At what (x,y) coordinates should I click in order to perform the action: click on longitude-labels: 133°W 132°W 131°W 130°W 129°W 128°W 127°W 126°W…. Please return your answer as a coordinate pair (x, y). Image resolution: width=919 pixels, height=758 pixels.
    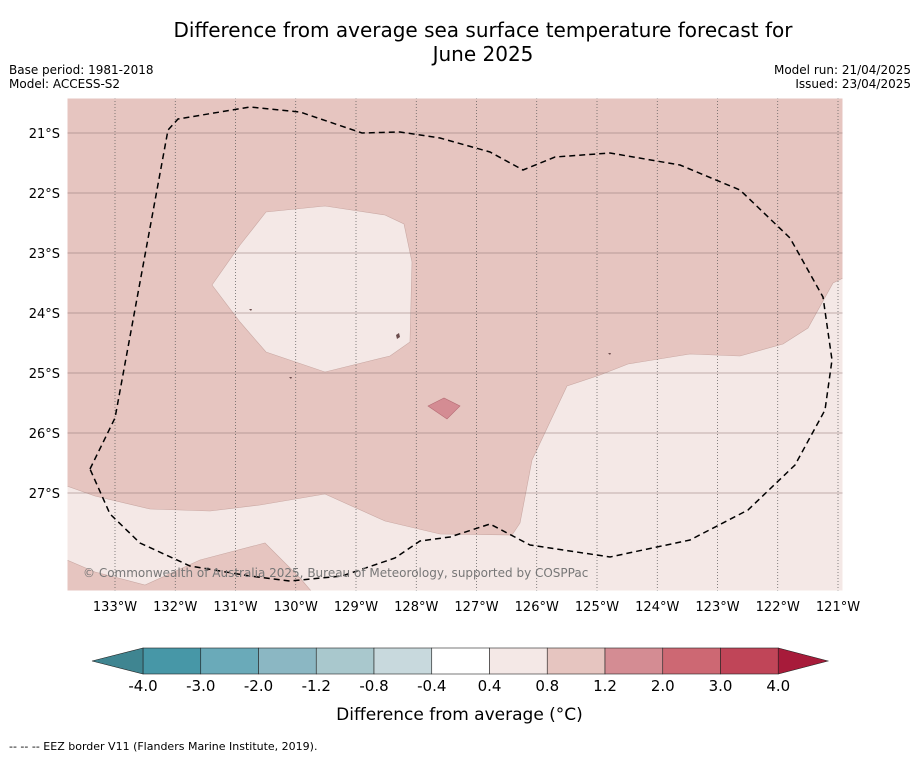
    Looking at the image, I should click on (476, 607).